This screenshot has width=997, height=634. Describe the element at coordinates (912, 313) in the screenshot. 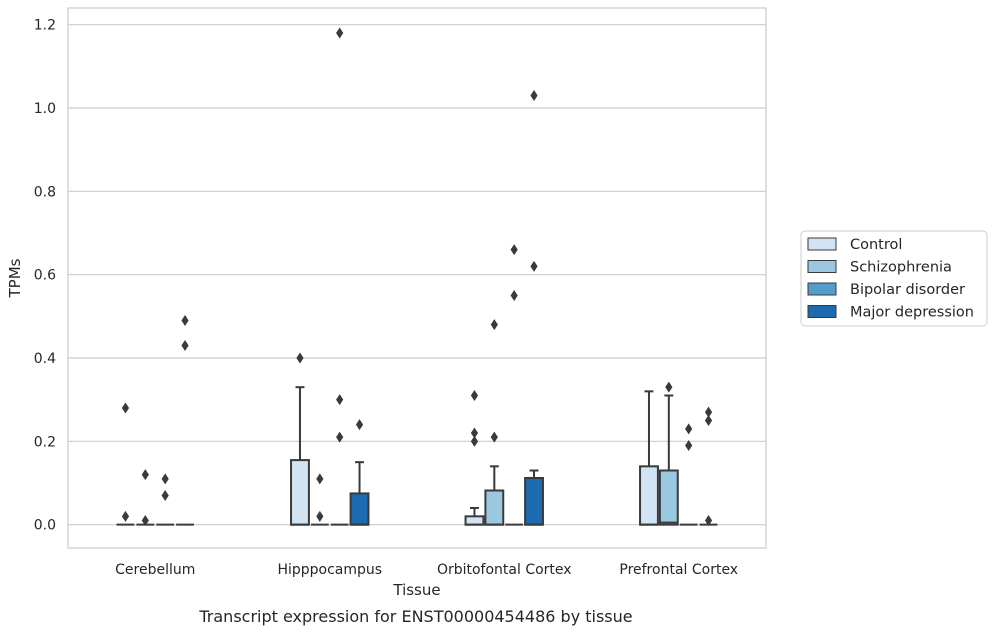

I see `legend-label: Major depression` at that location.